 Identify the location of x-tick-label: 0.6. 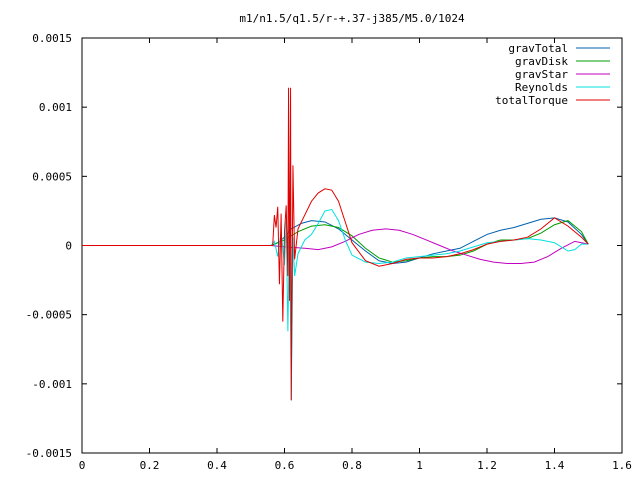
(285, 465).